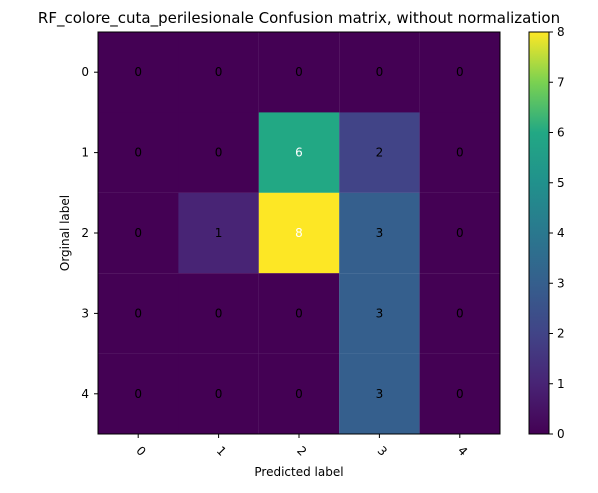 Image resolution: width=598 pixels, height=493 pixels. I want to click on cell-value-label: 6, so click(299, 153).